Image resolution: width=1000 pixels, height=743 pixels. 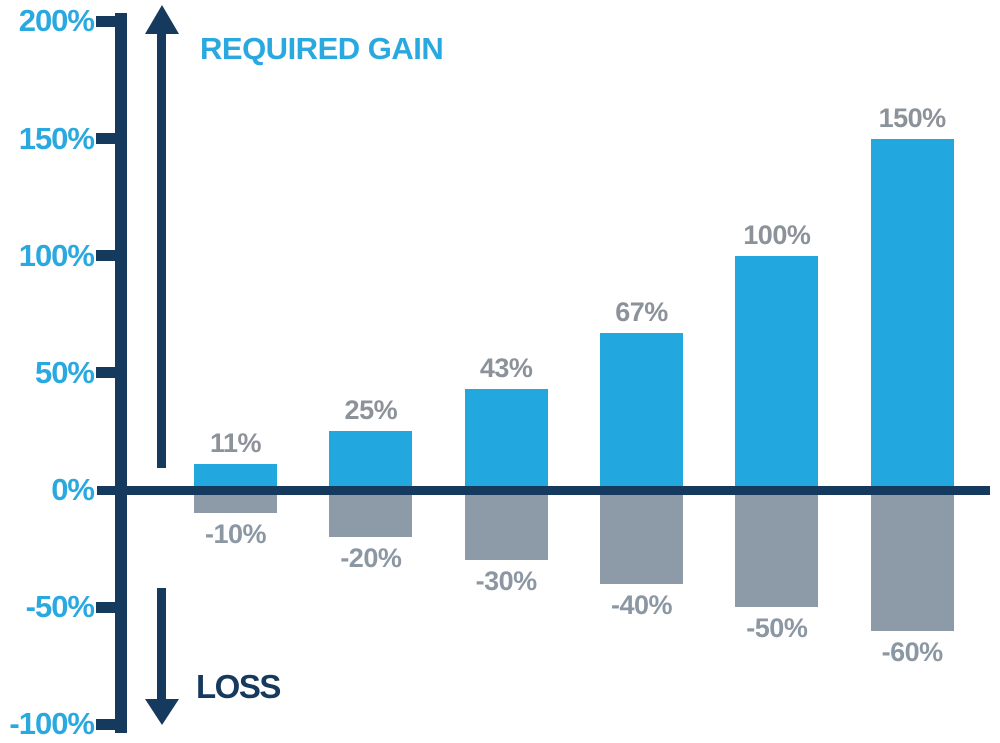 What do you see at coordinates (506, 368) in the screenshot?
I see `gain-value-label: 43%` at bounding box center [506, 368].